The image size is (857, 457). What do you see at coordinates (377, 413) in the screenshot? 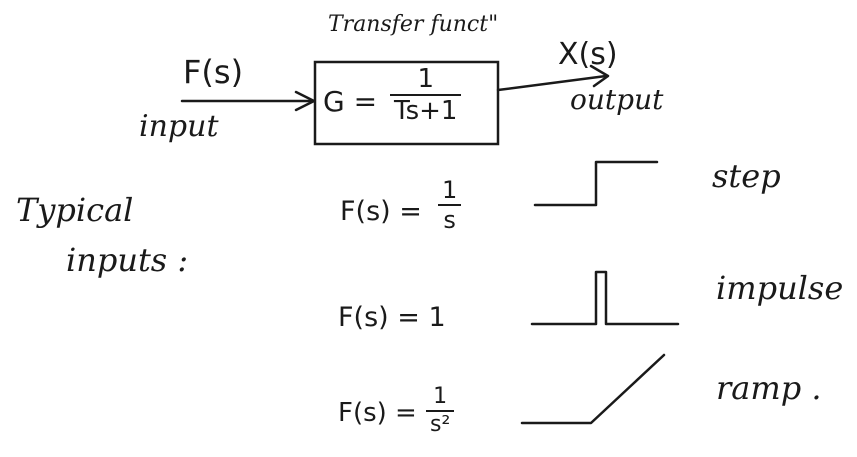
I see `ramp-input-lhs: F(s) =` at bounding box center [377, 413].